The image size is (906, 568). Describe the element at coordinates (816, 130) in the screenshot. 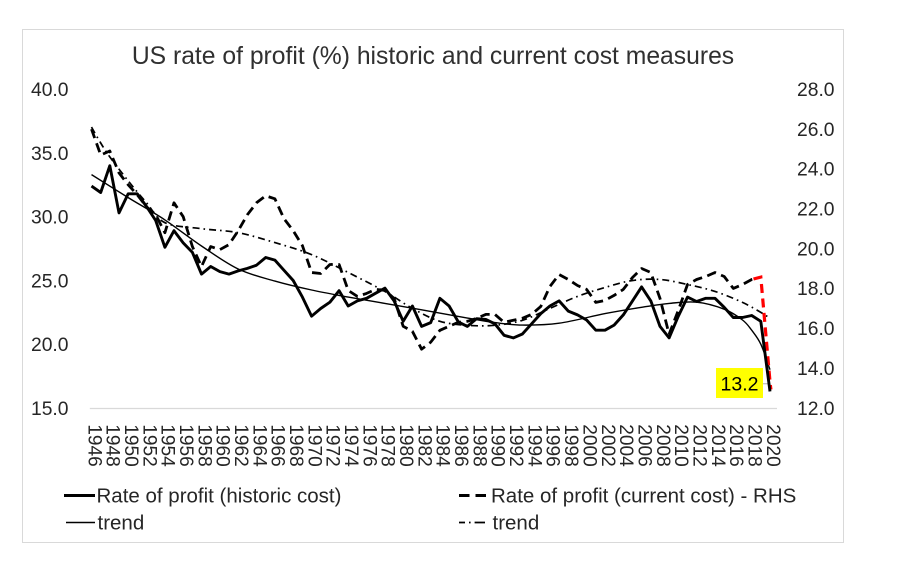

I see `svg-text: 26.0` at that location.